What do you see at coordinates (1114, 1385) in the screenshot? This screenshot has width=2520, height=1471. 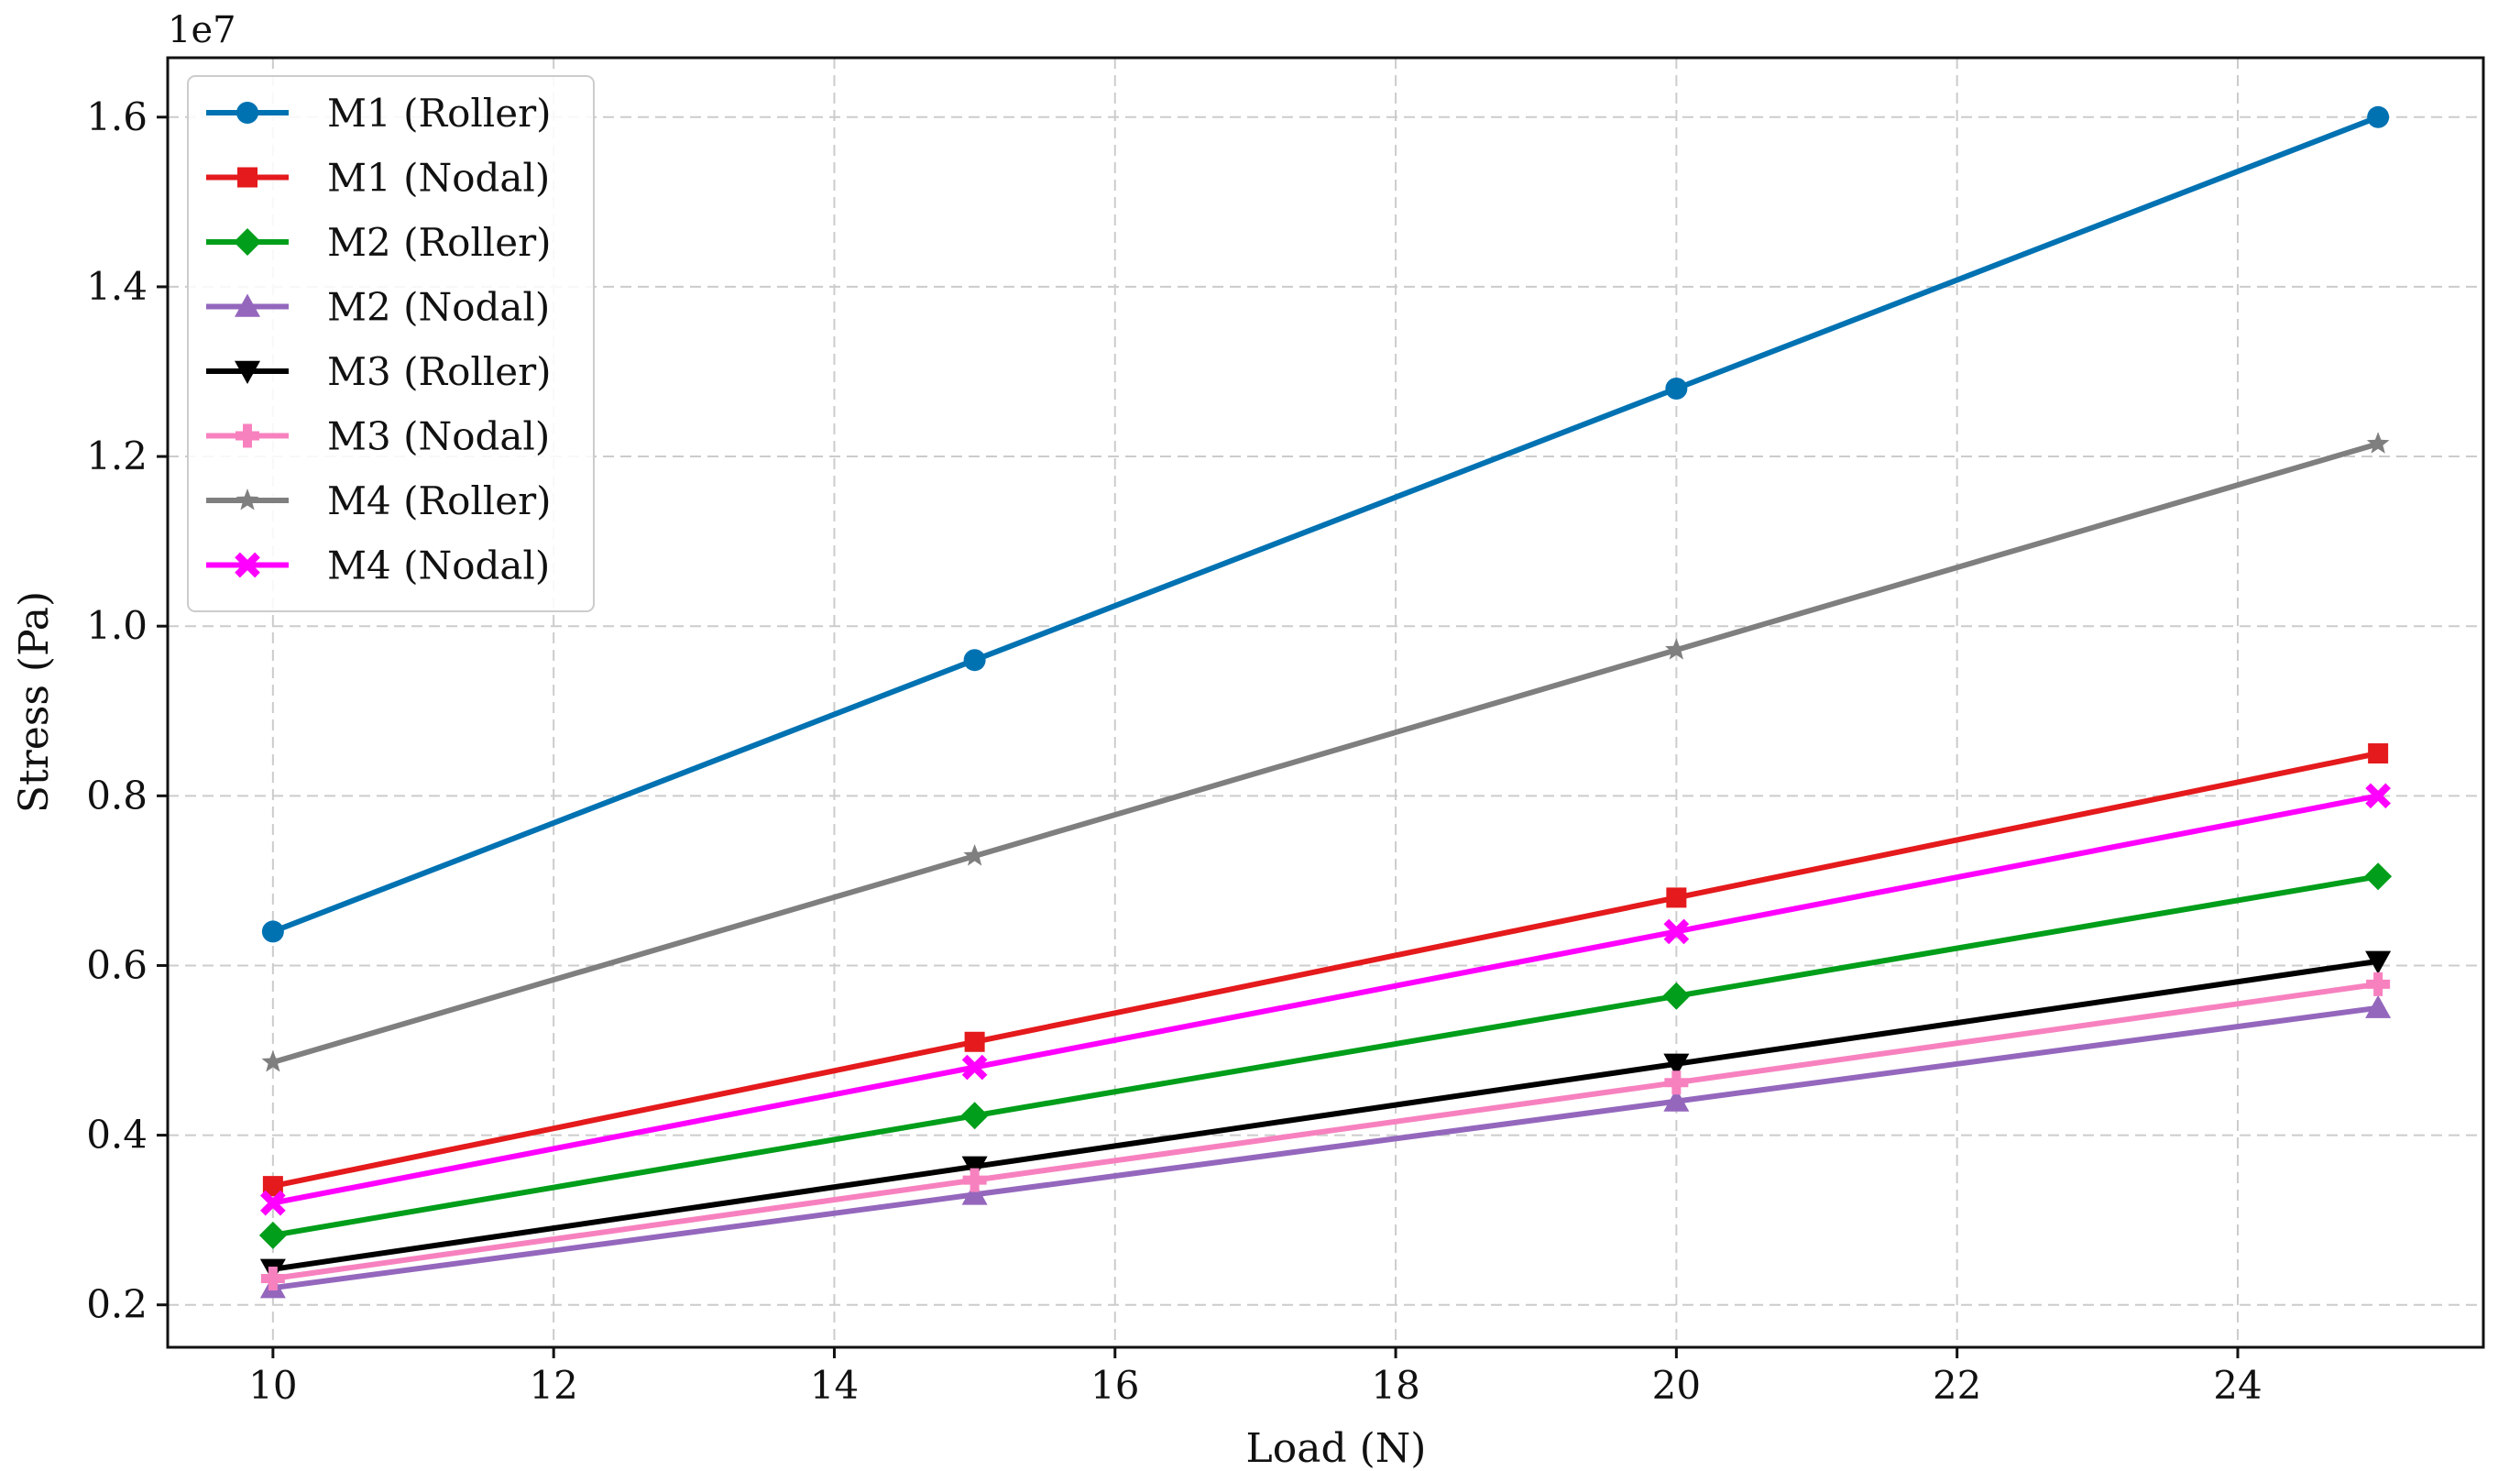 I see `x-tick-label: 16` at bounding box center [1114, 1385].